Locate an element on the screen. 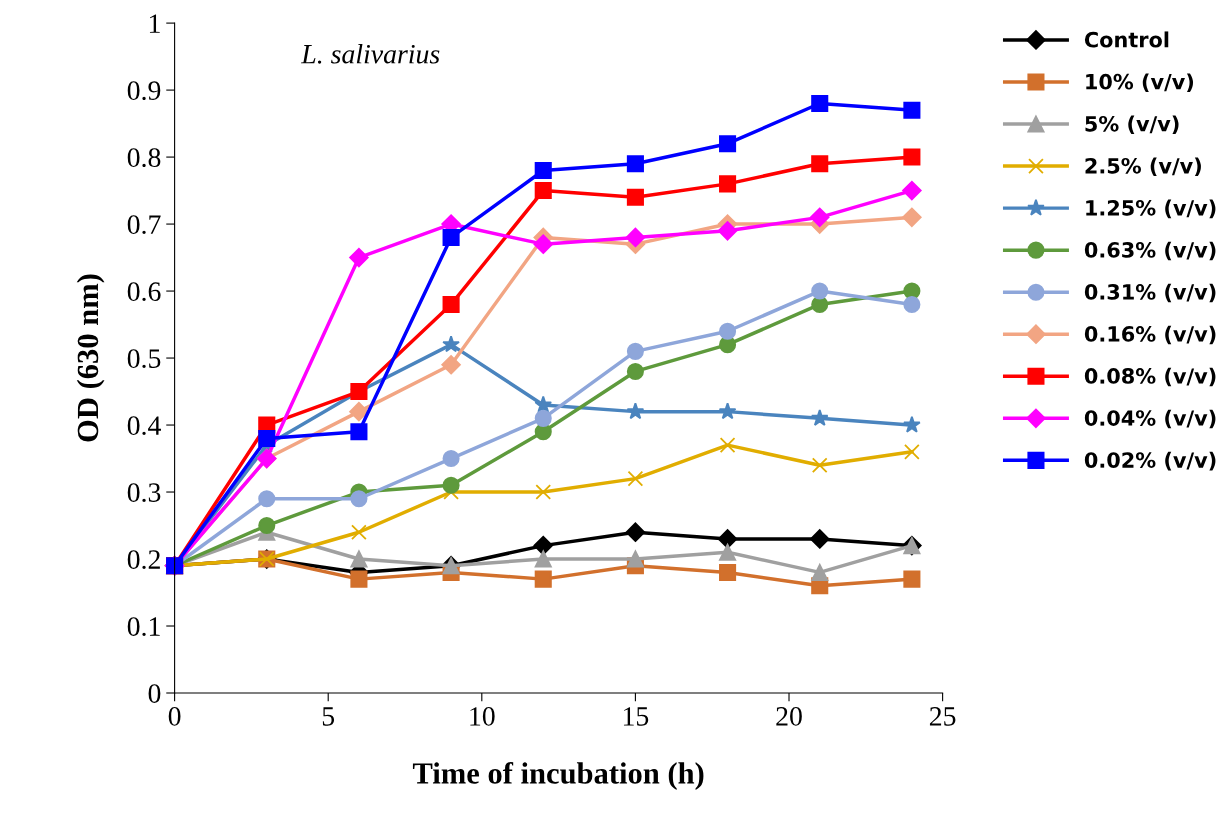 This screenshot has height=825, width=1221. legend-label: 0.16% (v/v) is located at coordinates (1150, 335).